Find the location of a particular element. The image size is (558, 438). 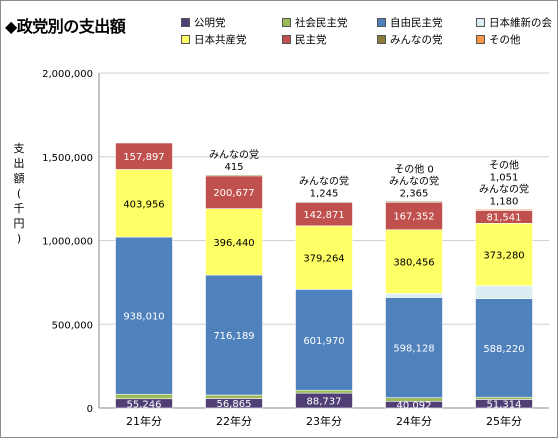

data-label: 373,280 is located at coordinates (503, 256).